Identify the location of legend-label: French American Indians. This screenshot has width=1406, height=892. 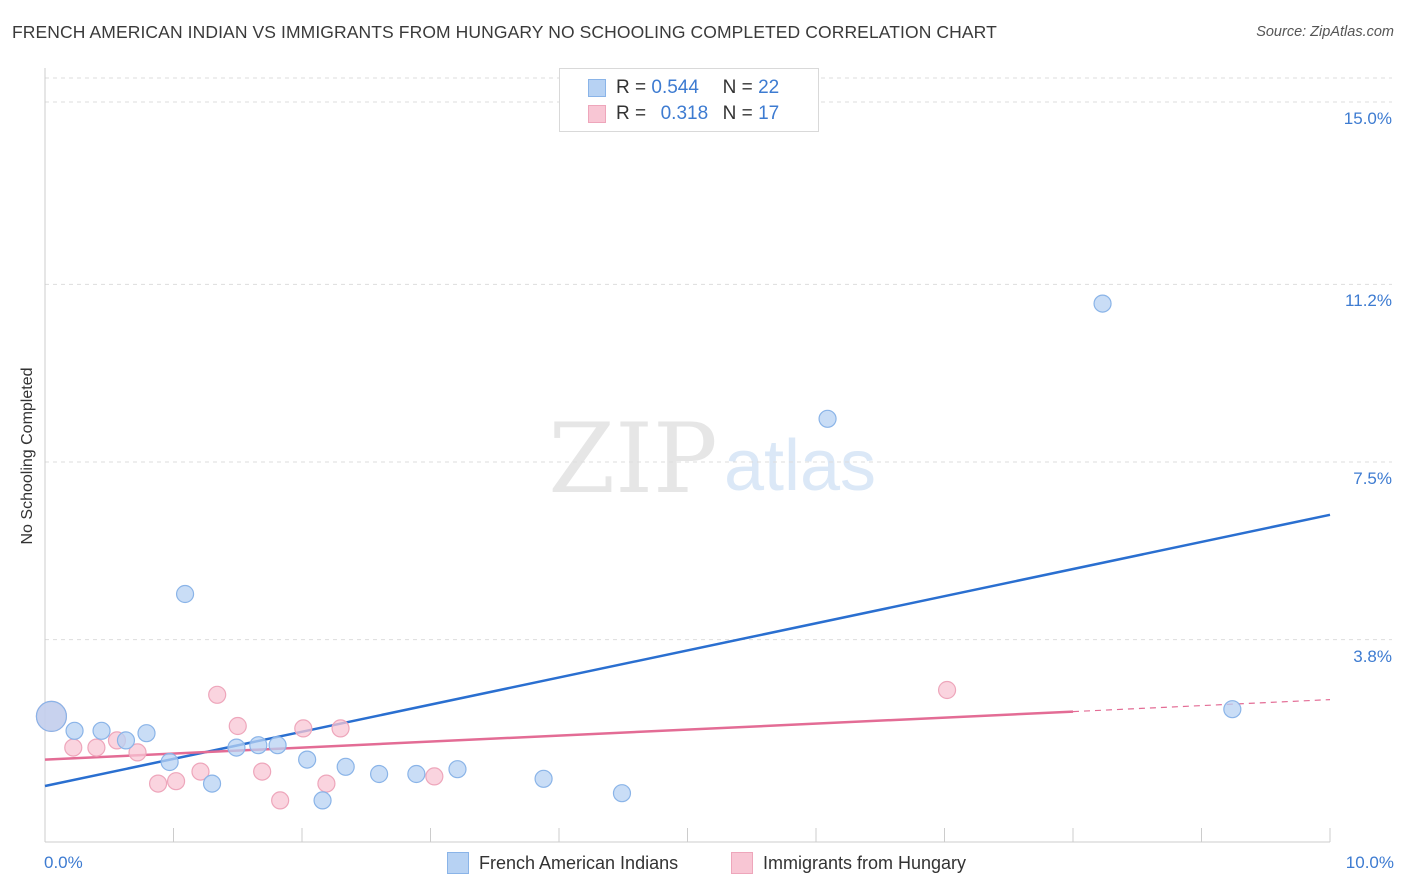
(579, 862).